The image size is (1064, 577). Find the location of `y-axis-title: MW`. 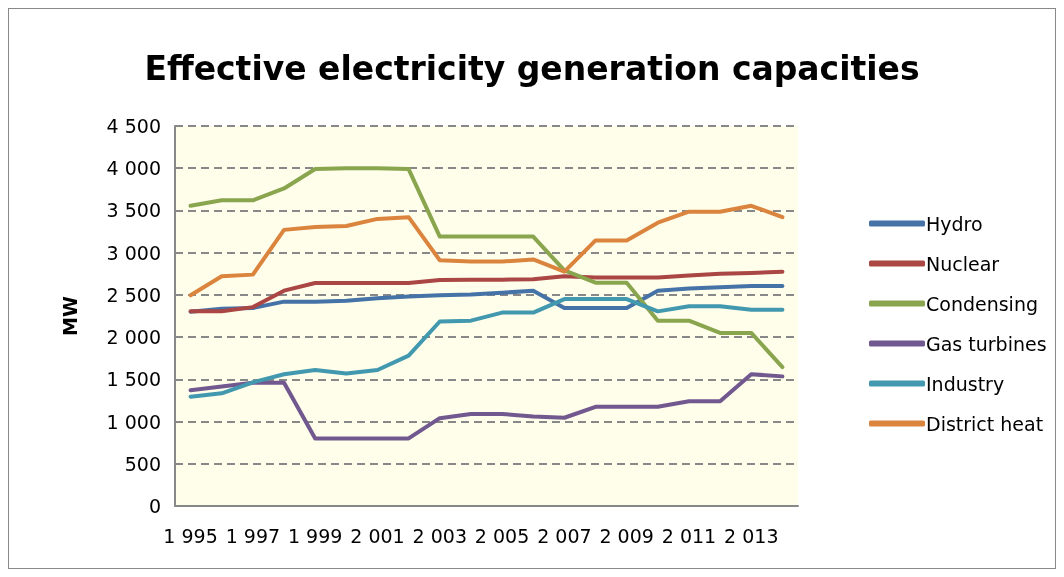

y-axis-title: MW is located at coordinates (69, 316).